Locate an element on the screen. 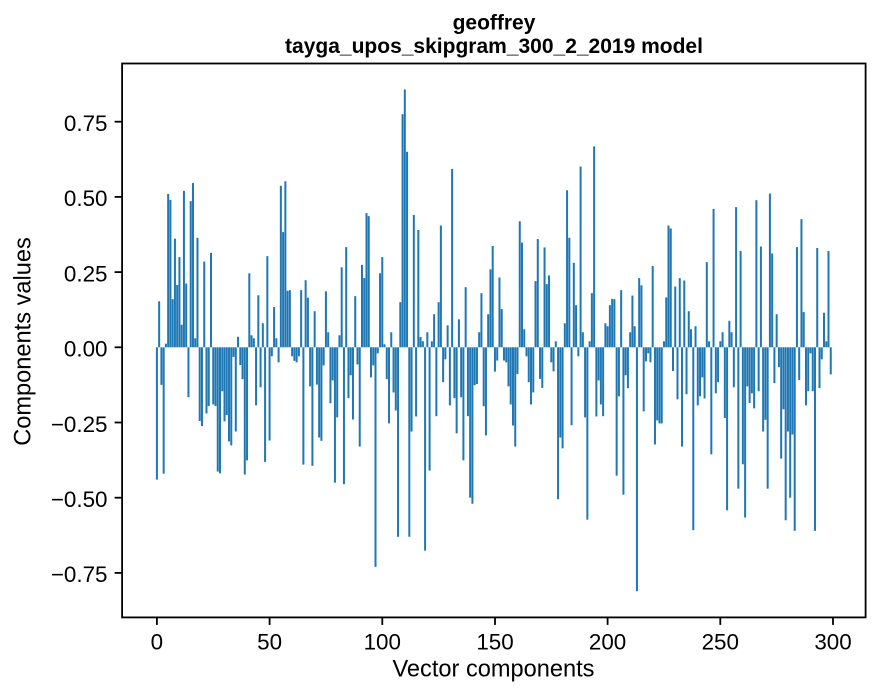 This screenshot has height=696, width=880. svg-text: 0.75 is located at coordinates (86, 123).